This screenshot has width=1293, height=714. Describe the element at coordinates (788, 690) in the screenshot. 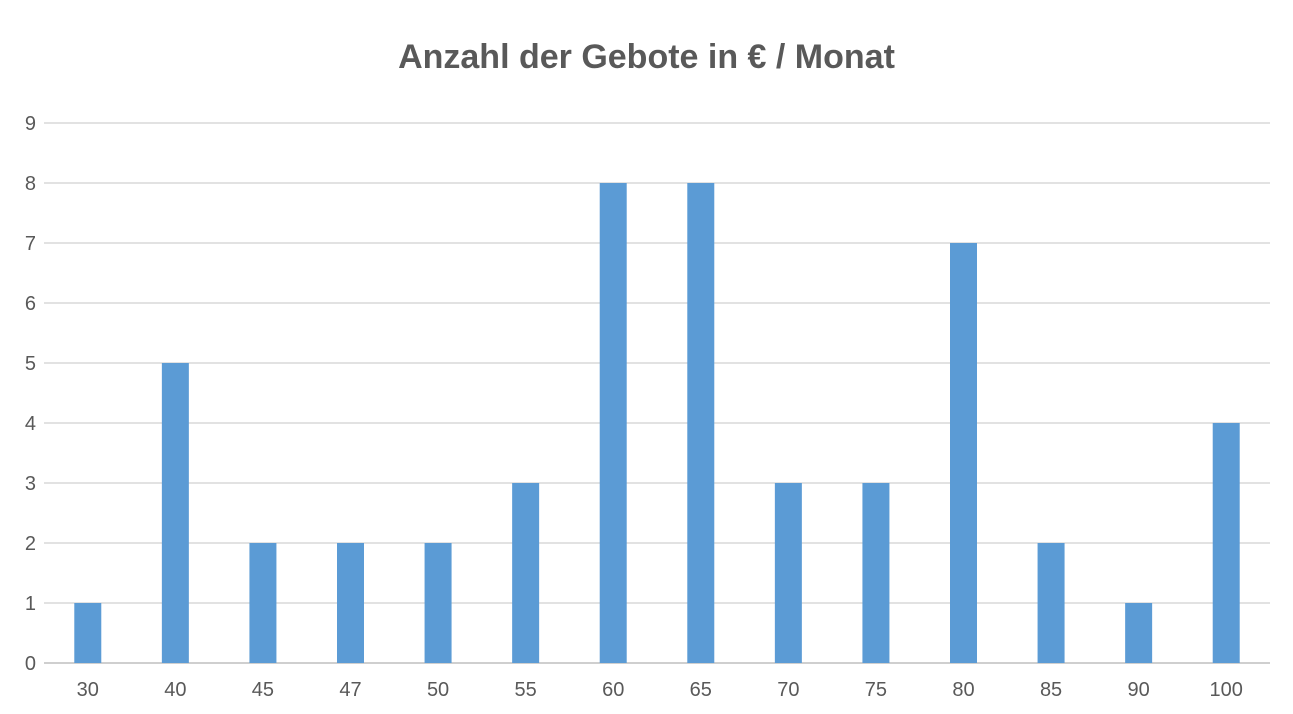

I see `x-tick-label: 70` at that location.